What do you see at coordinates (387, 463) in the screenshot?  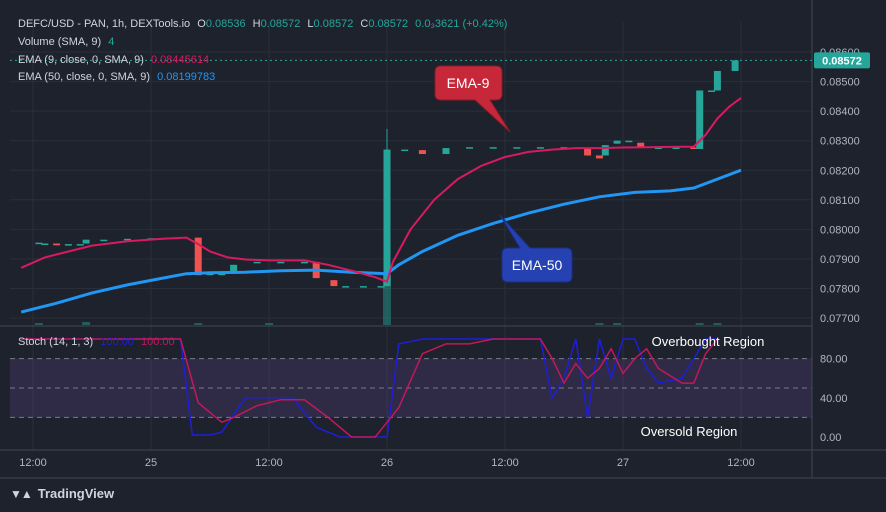 I see `x-tick-label: 26` at bounding box center [387, 463].